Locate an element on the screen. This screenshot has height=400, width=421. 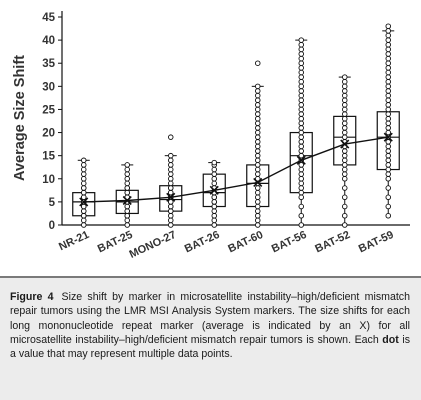
x-tick-label: BAT-60 is located at coordinates (245, 242).